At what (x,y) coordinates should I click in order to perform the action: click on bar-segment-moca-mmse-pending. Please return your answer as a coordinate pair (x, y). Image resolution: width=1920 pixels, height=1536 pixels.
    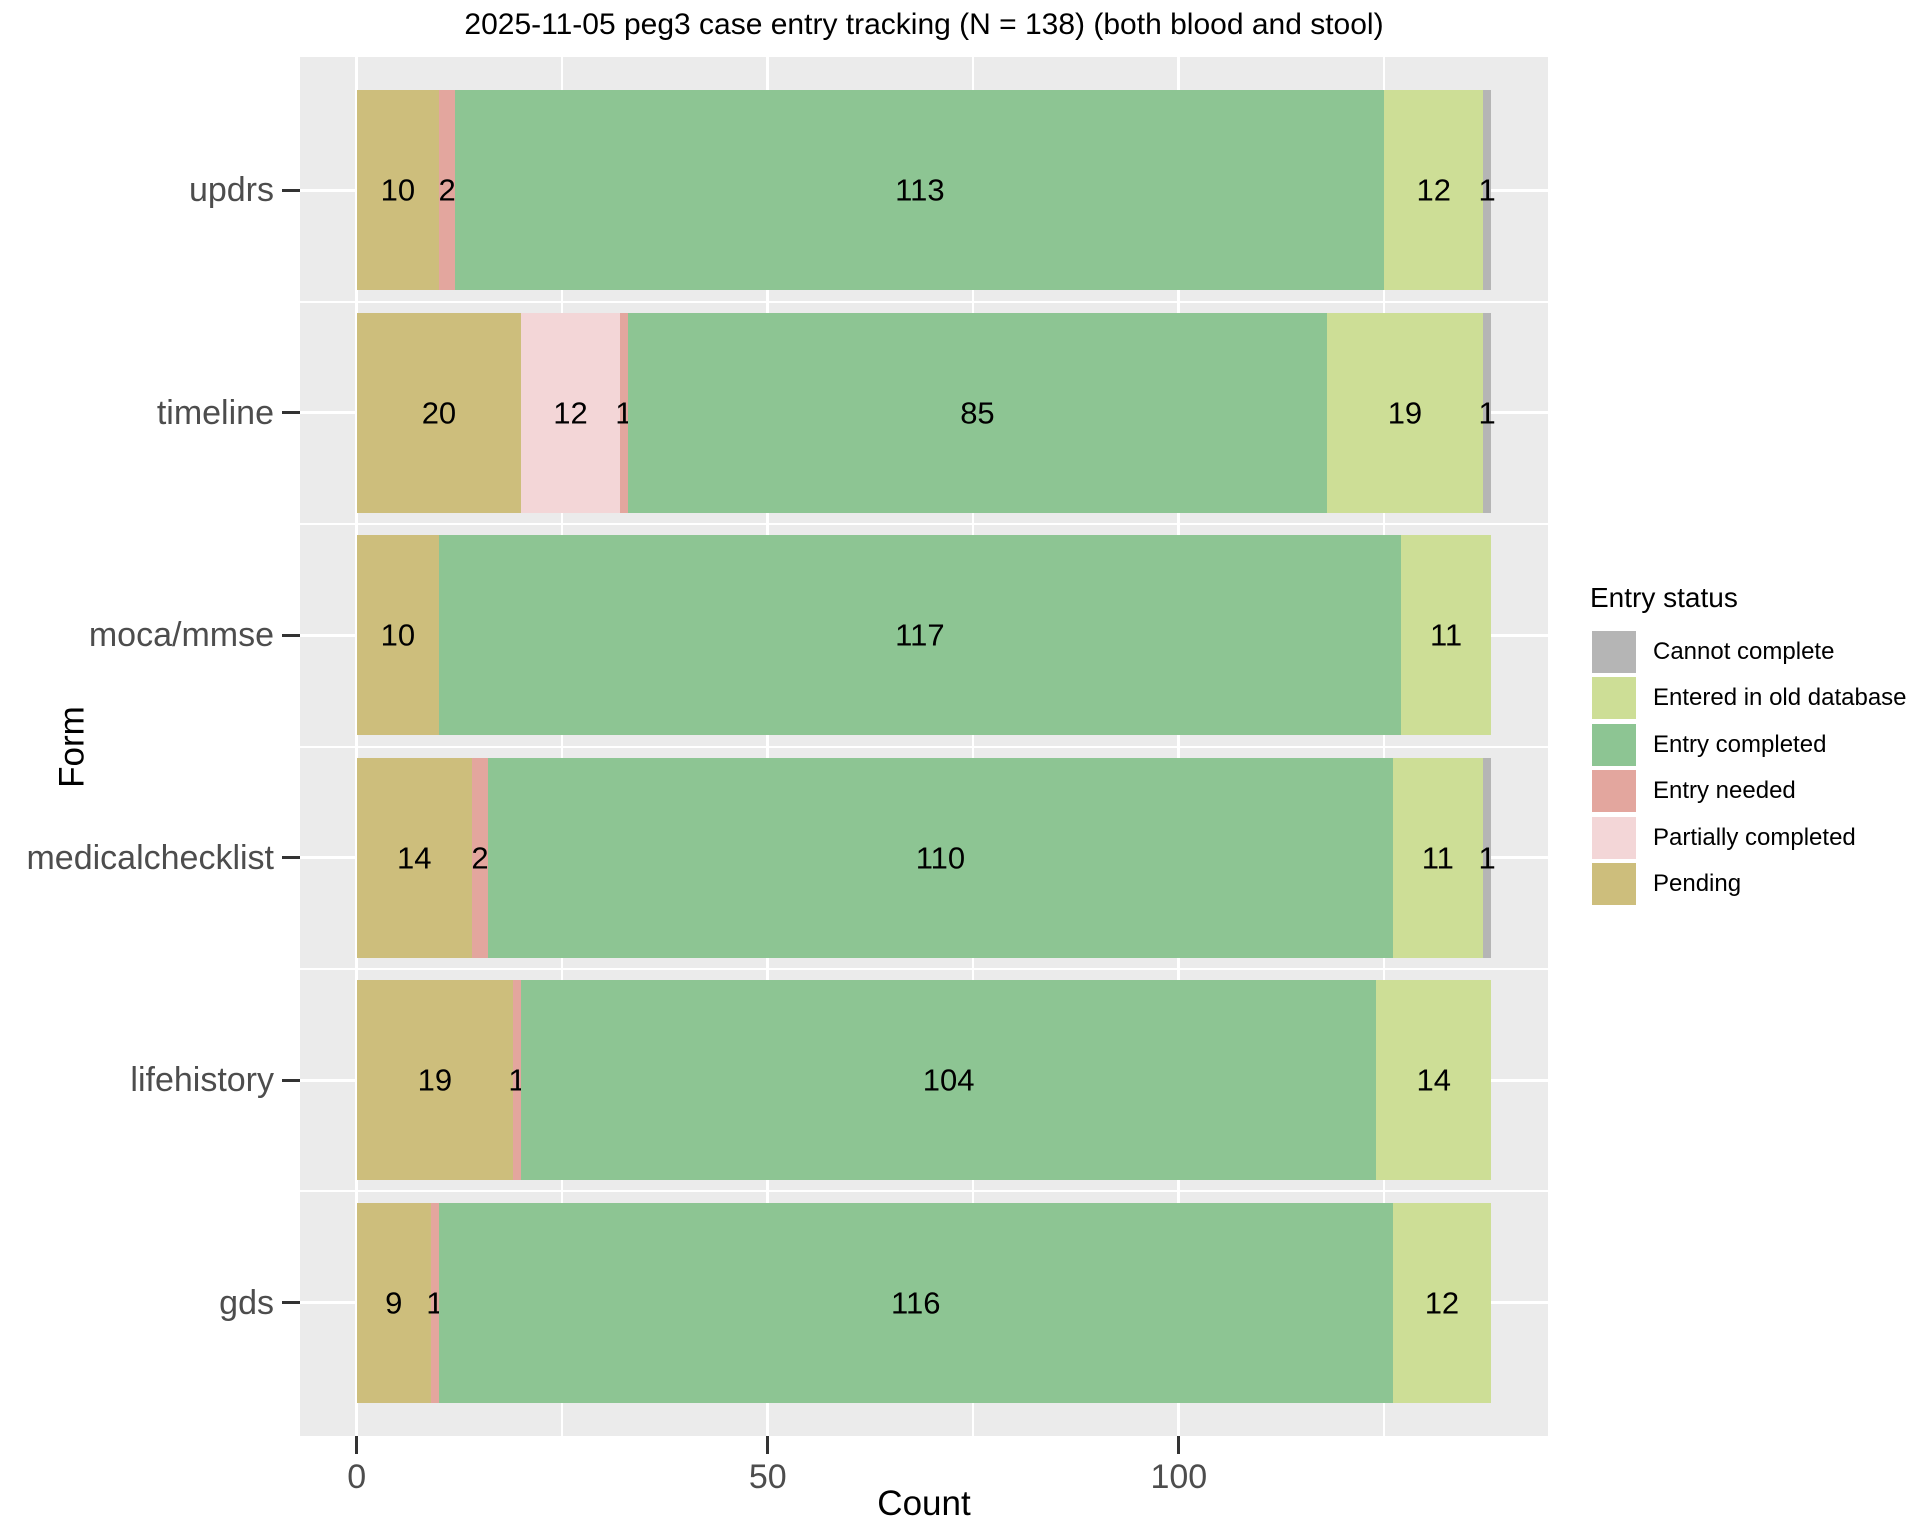
    Looking at the image, I should click on (397, 635).